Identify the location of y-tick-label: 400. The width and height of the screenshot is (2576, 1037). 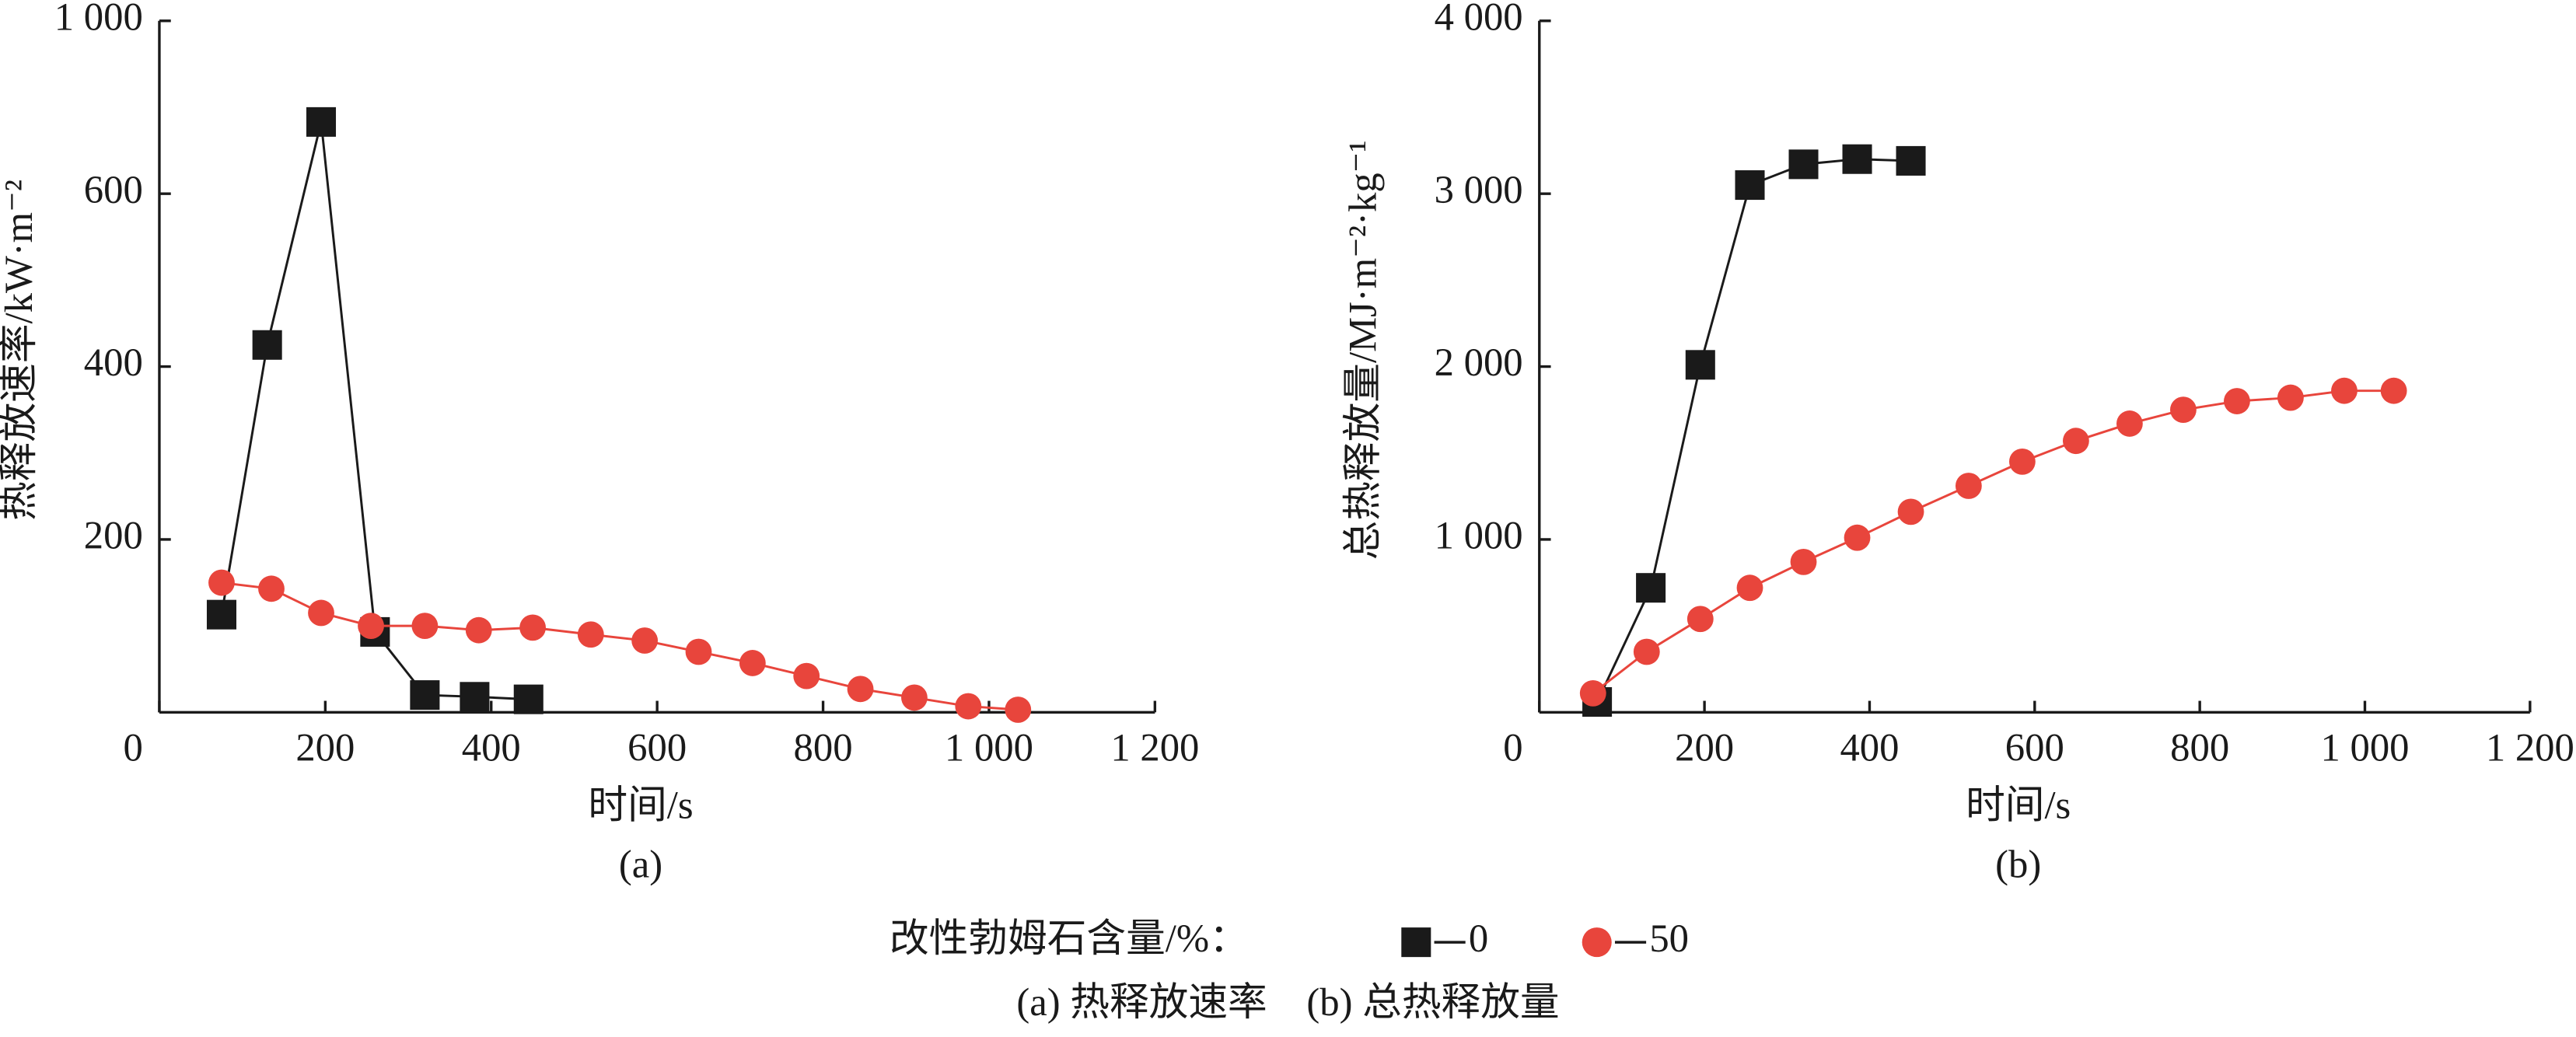
(113, 362).